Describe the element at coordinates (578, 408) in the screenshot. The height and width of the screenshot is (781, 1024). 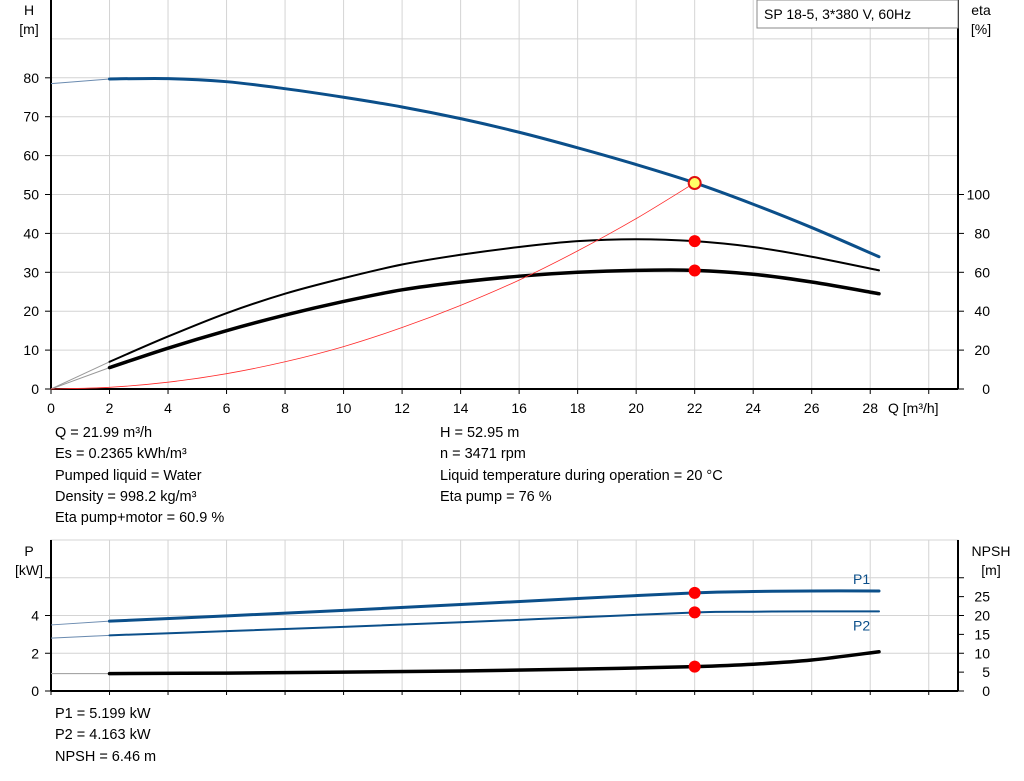
I see `x-tick-label: 18` at that location.